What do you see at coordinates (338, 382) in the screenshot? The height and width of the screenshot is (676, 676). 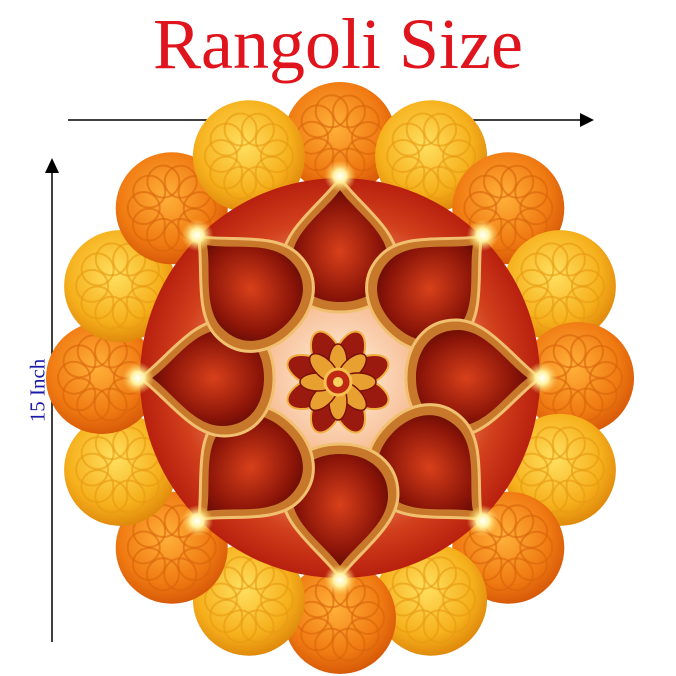 I see `center-mandala` at bounding box center [338, 382].